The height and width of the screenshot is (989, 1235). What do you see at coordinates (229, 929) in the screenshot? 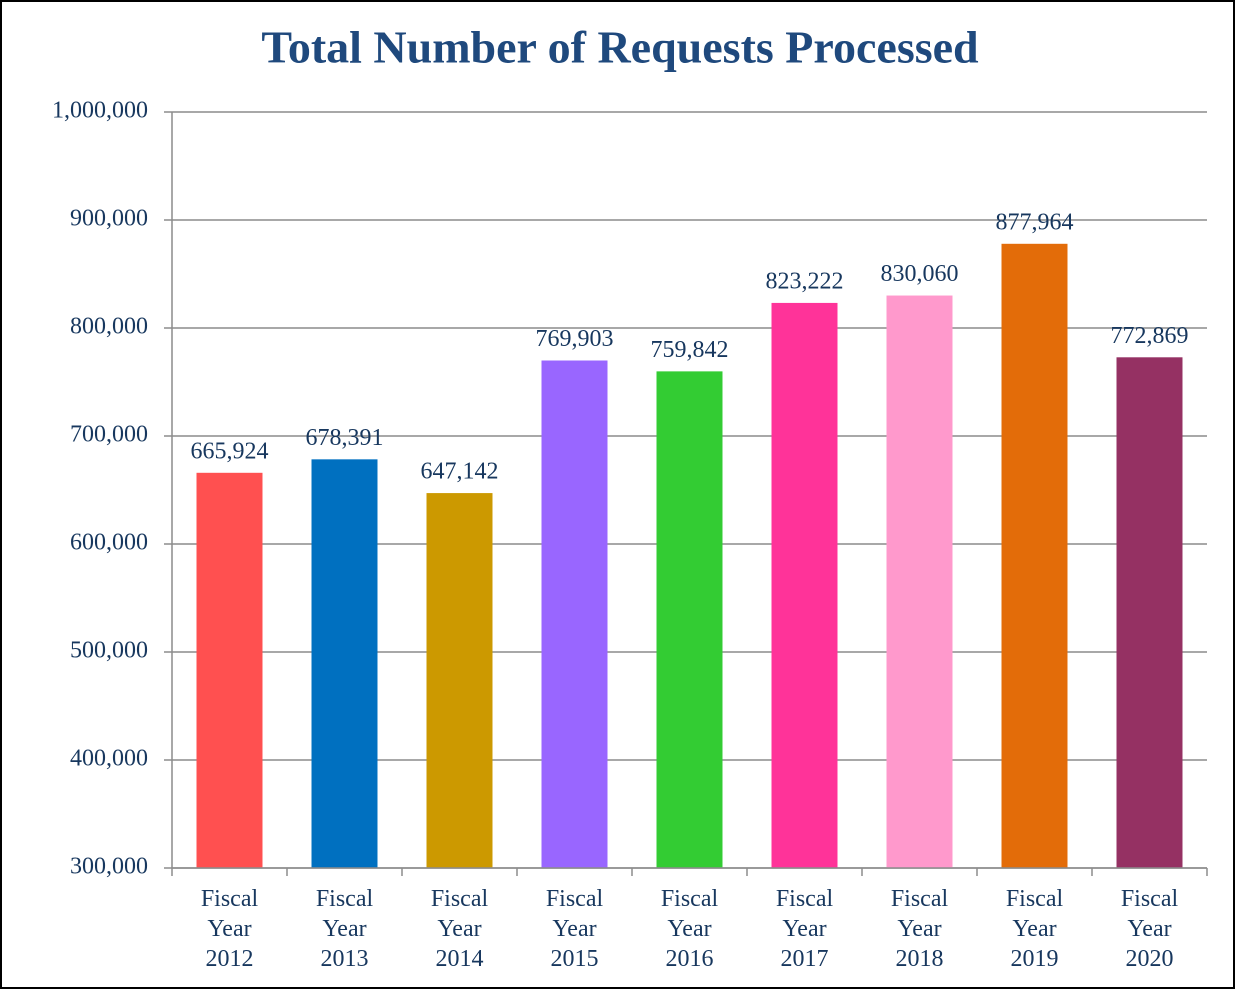
I see `x-tick-label: Fiscal Year 2012` at bounding box center [229, 929].